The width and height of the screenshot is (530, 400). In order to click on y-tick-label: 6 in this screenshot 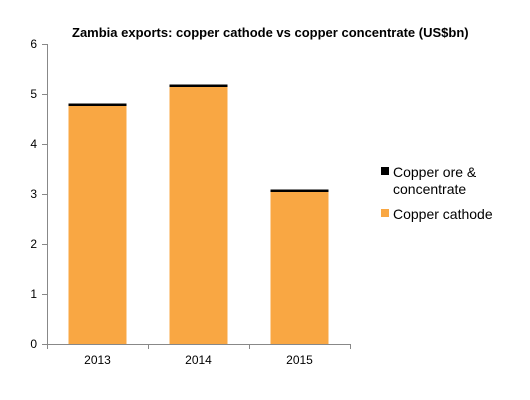, I will do `click(33, 44)`.